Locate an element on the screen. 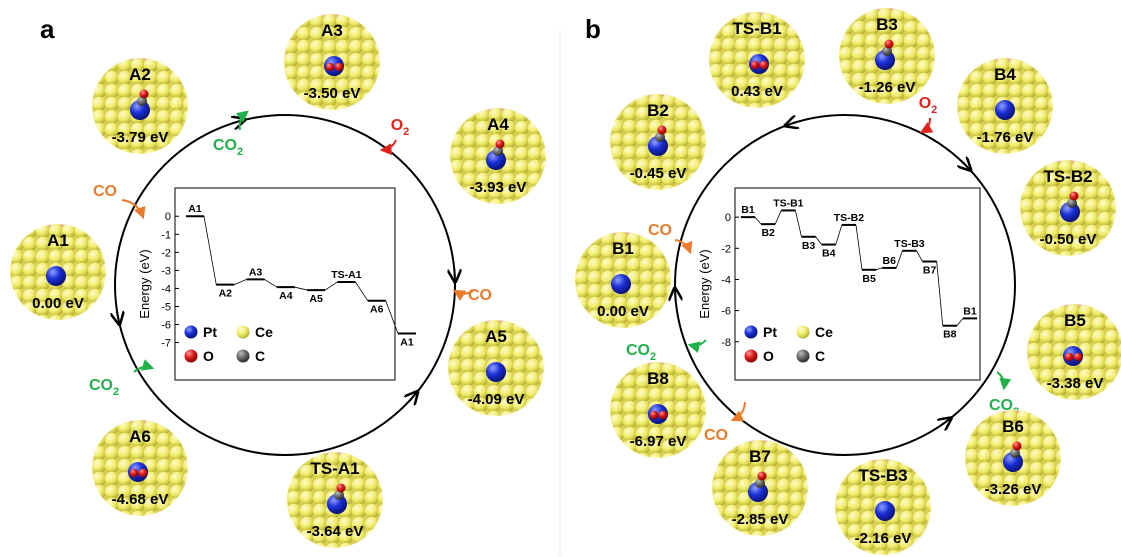 The height and width of the screenshot is (557, 1121). structure-energy: -6.97 eV is located at coordinates (658, 441).